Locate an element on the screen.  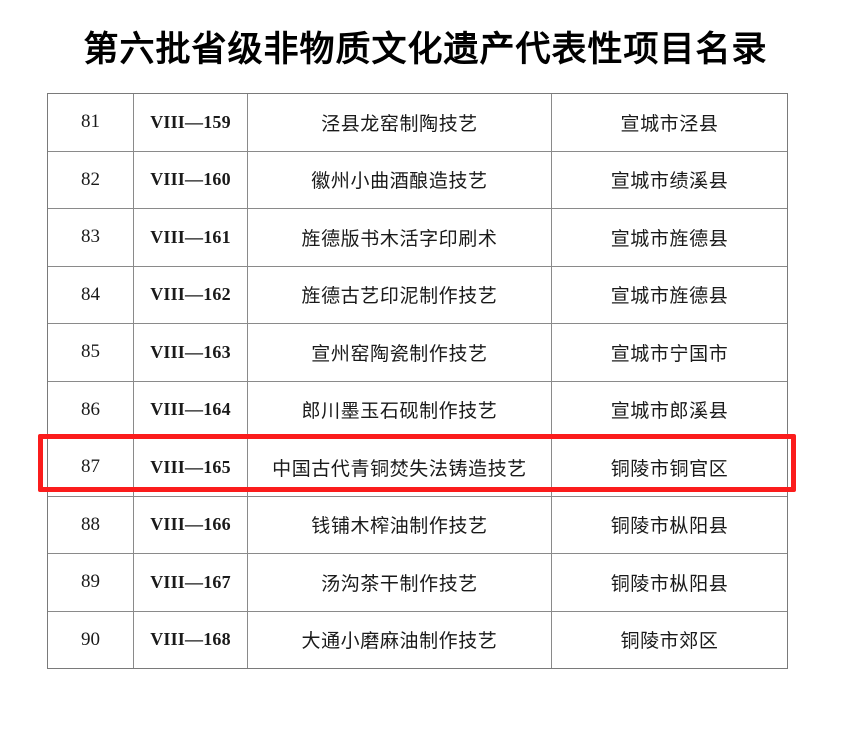
cell-declaring-region: 铜陵市郊区 is located at coordinates (669, 639).